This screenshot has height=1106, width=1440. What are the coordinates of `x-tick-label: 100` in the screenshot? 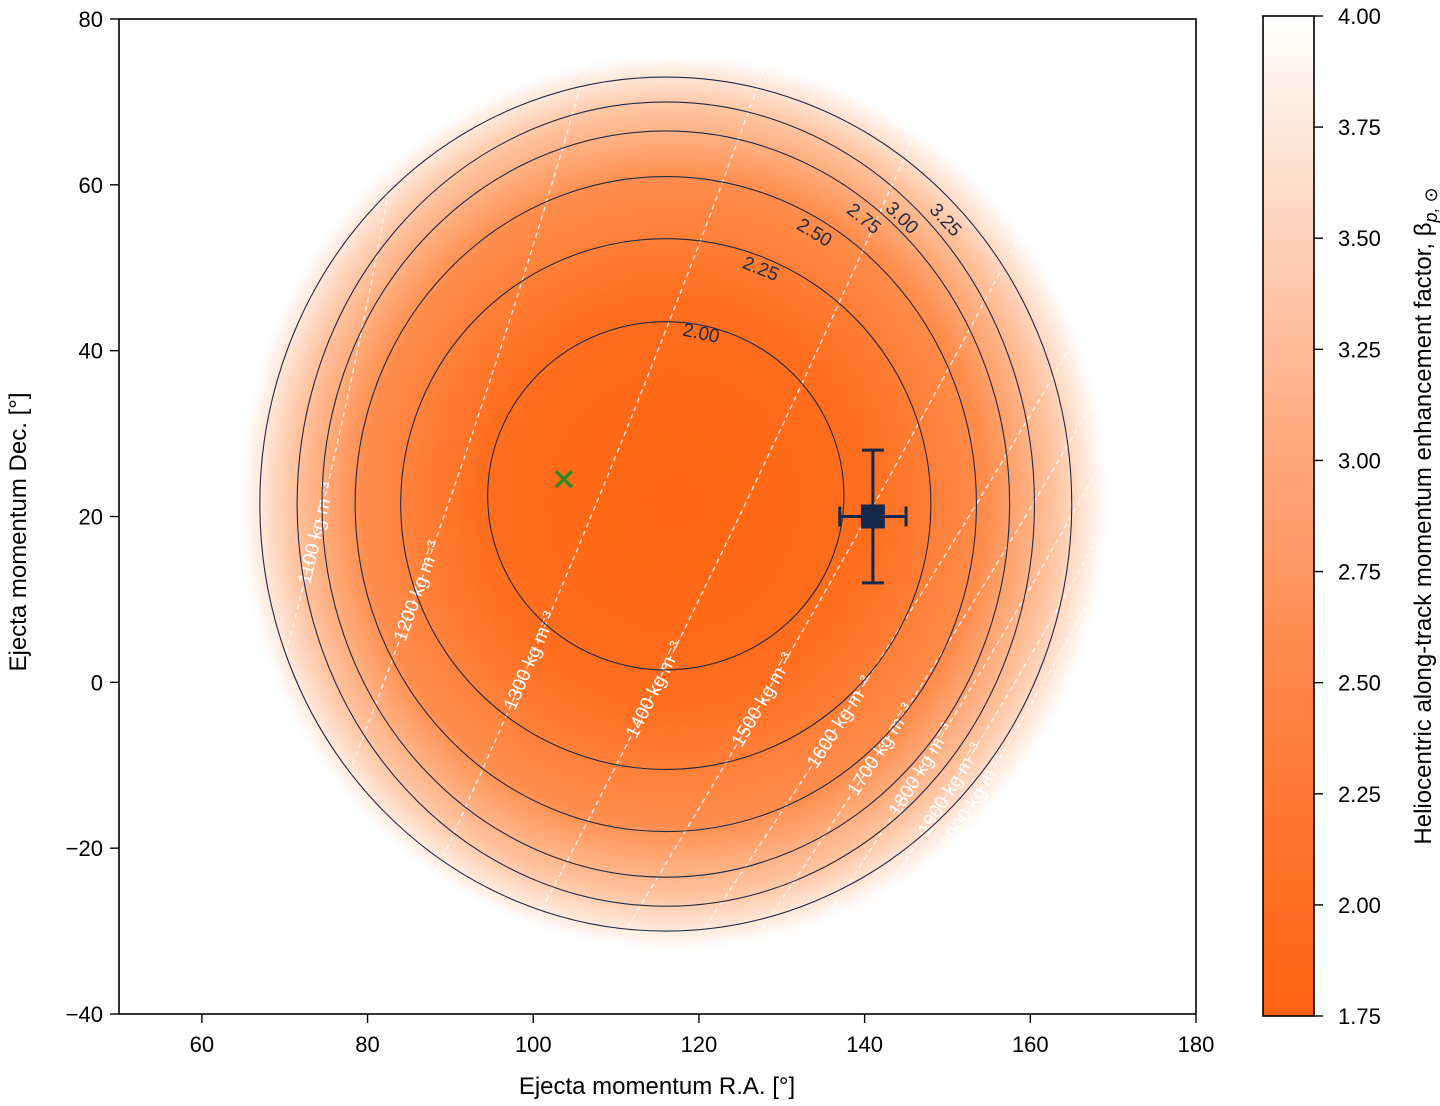 It's located at (533, 1044).